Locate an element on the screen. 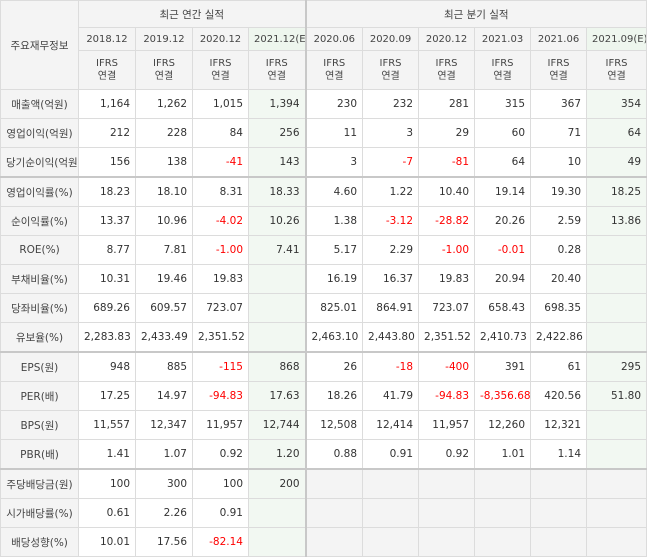 The image size is (647, 557). table-cell: 0.92 is located at coordinates (220, 454).